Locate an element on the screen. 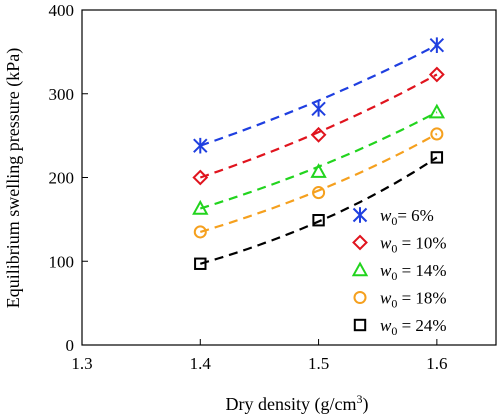  x-tick-label: 1.3 is located at coordinates (81, 363).